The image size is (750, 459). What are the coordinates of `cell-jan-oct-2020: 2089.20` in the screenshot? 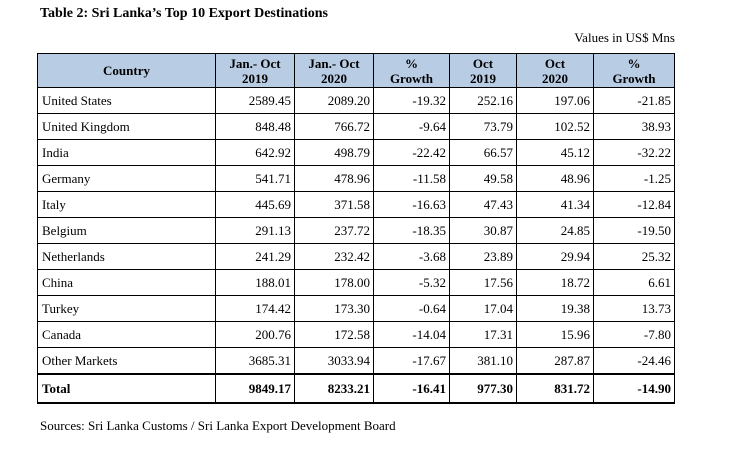 It's located at (334, 100).